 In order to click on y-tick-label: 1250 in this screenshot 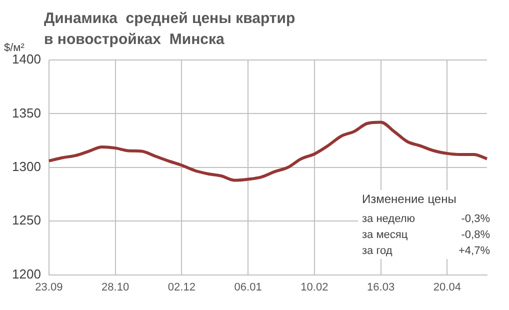, I will do `click(26, 220)`.